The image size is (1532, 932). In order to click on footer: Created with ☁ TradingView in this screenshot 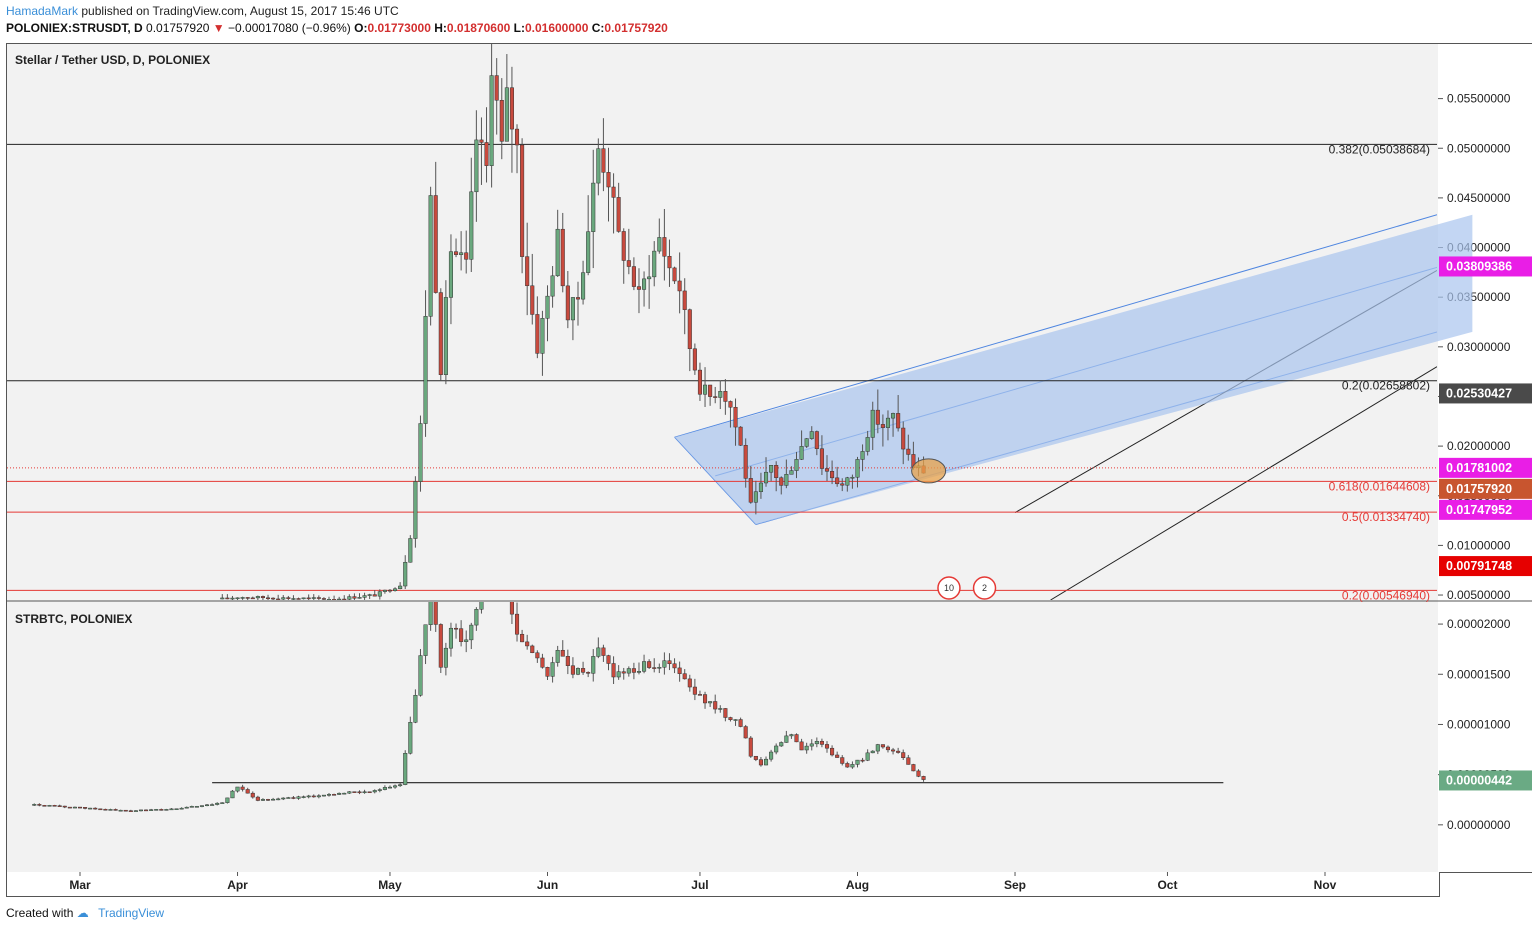, I will do `click(85, 913)`.